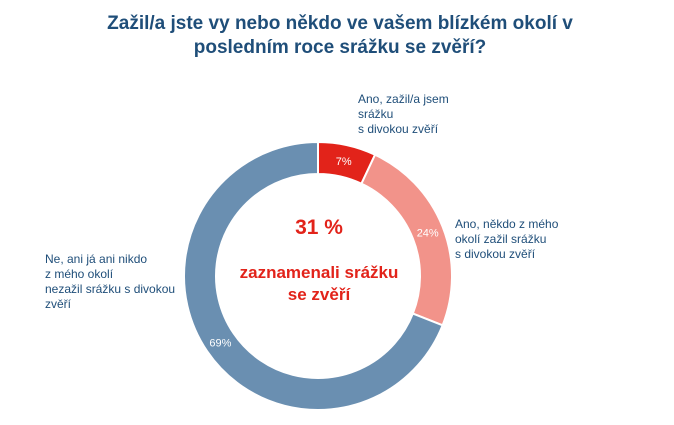 The height and width of the screenshot is (425, 674). I want to click on slice-data-label: 69%, so click(220, 343).